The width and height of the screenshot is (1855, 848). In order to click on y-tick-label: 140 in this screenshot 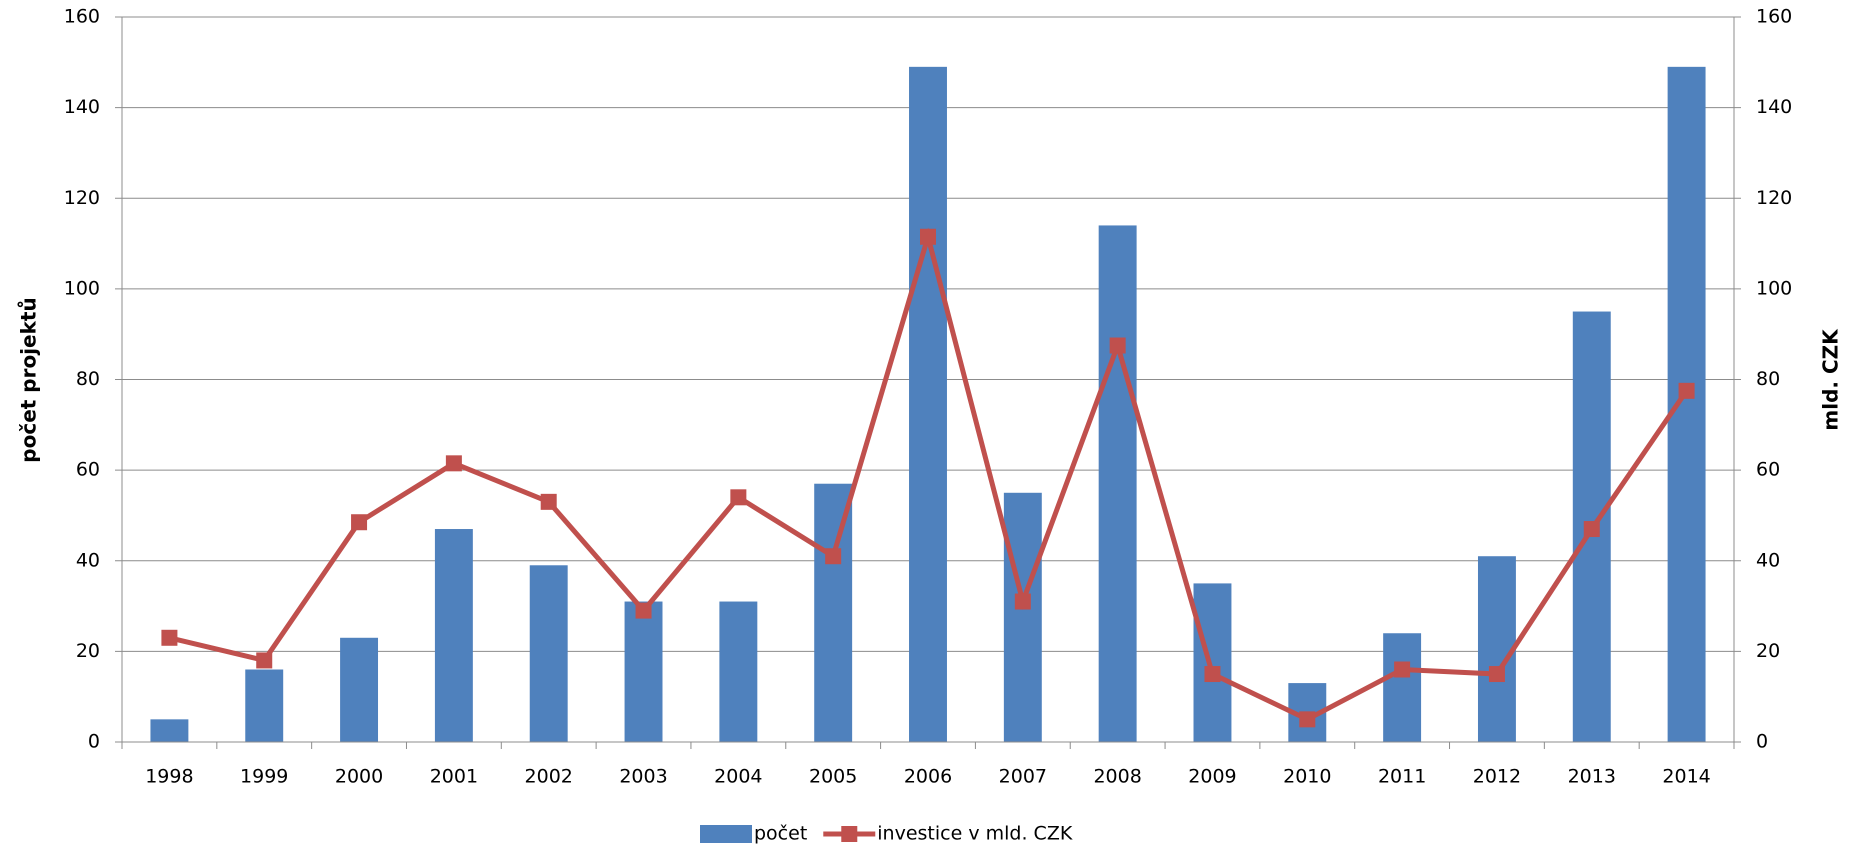, I will do `click(82, 107)`.